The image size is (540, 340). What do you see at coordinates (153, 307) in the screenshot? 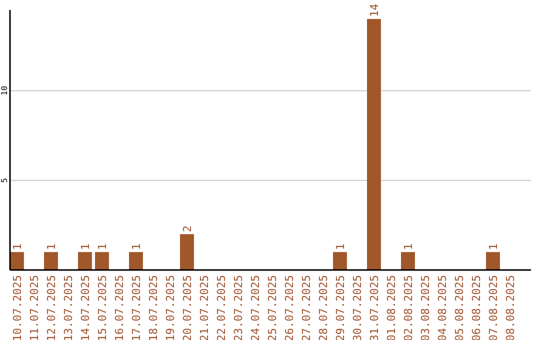
I see `x-tick-label: 18.07.2025` at bounding box center [153, 307].